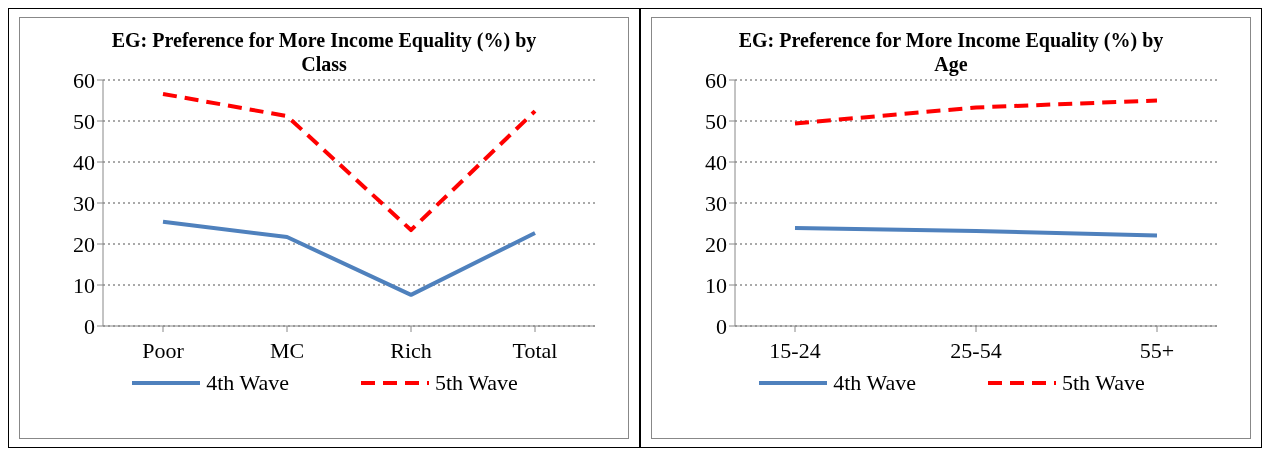  What do you see at coordinates (287, 350) in the screenshot?
I see `x-tick-label: MC` at bounding box center [287, 350].